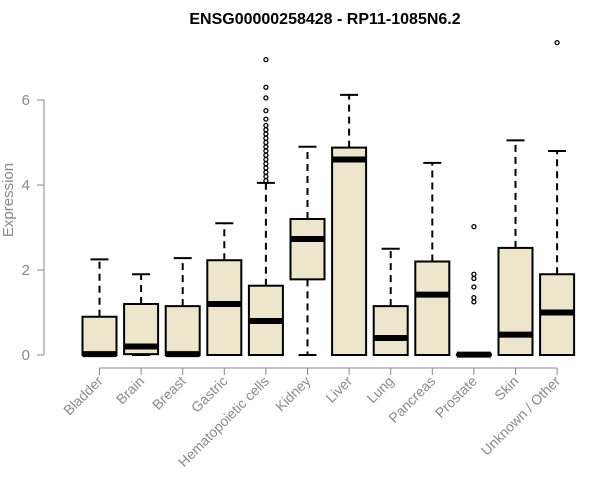  Describe the element at coordinates (26, 100) in the screenshot. I see `y-tick-label: 6` at that location.